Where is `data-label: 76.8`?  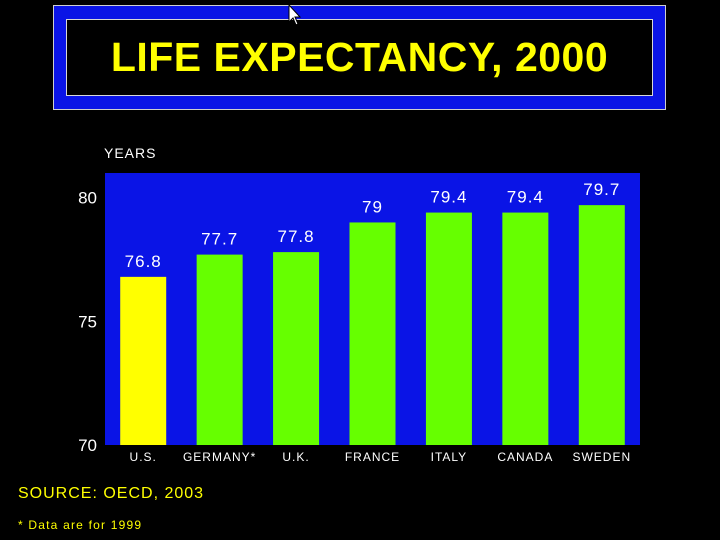
data-label: 76.8 is located at coordinates (143, 261).